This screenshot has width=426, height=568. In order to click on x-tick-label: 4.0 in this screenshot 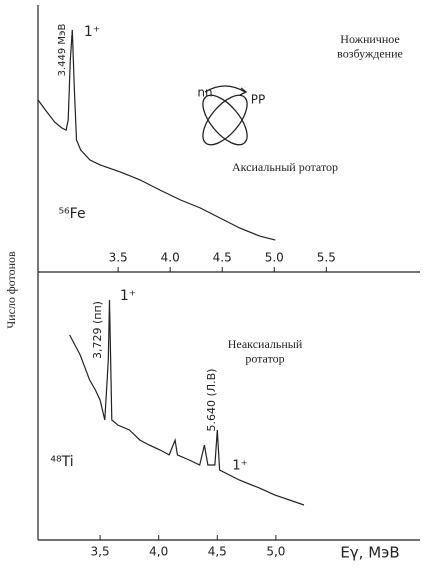, I will do `click(170, 258)`.